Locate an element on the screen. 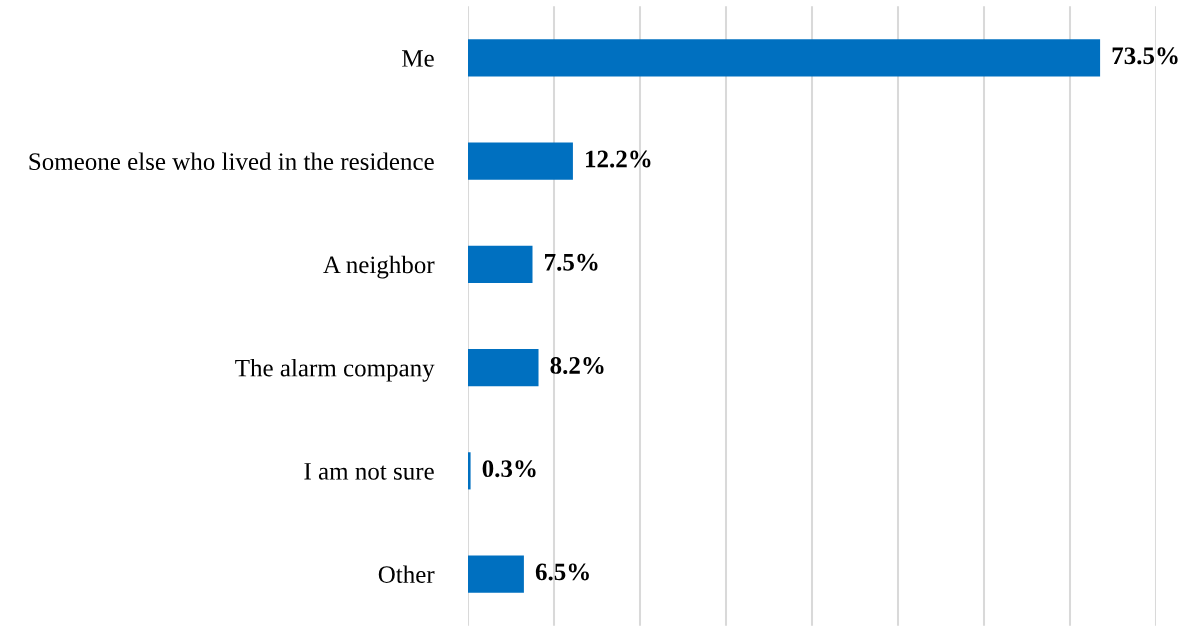  data-label: 8.2% is located at coordinates (577, 365).